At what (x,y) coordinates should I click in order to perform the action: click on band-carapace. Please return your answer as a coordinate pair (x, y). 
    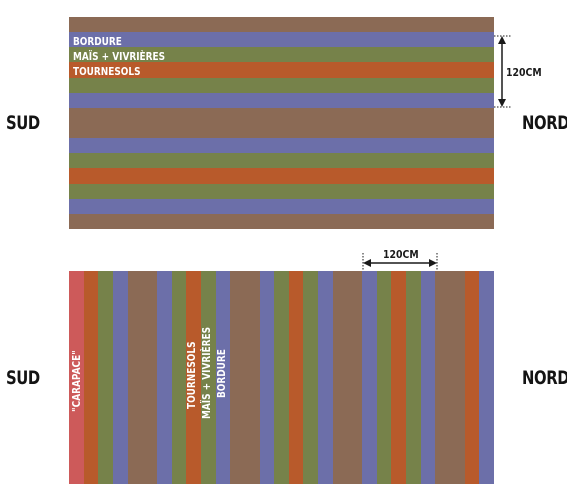
    Looking at the image, I should click on (76, 377).